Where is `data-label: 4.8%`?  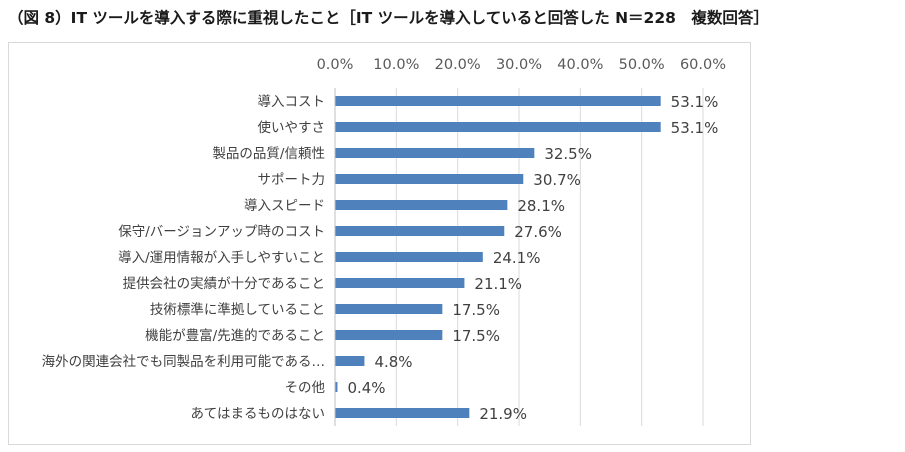
data-label: 4.8% is located at coordinates (393, 362).